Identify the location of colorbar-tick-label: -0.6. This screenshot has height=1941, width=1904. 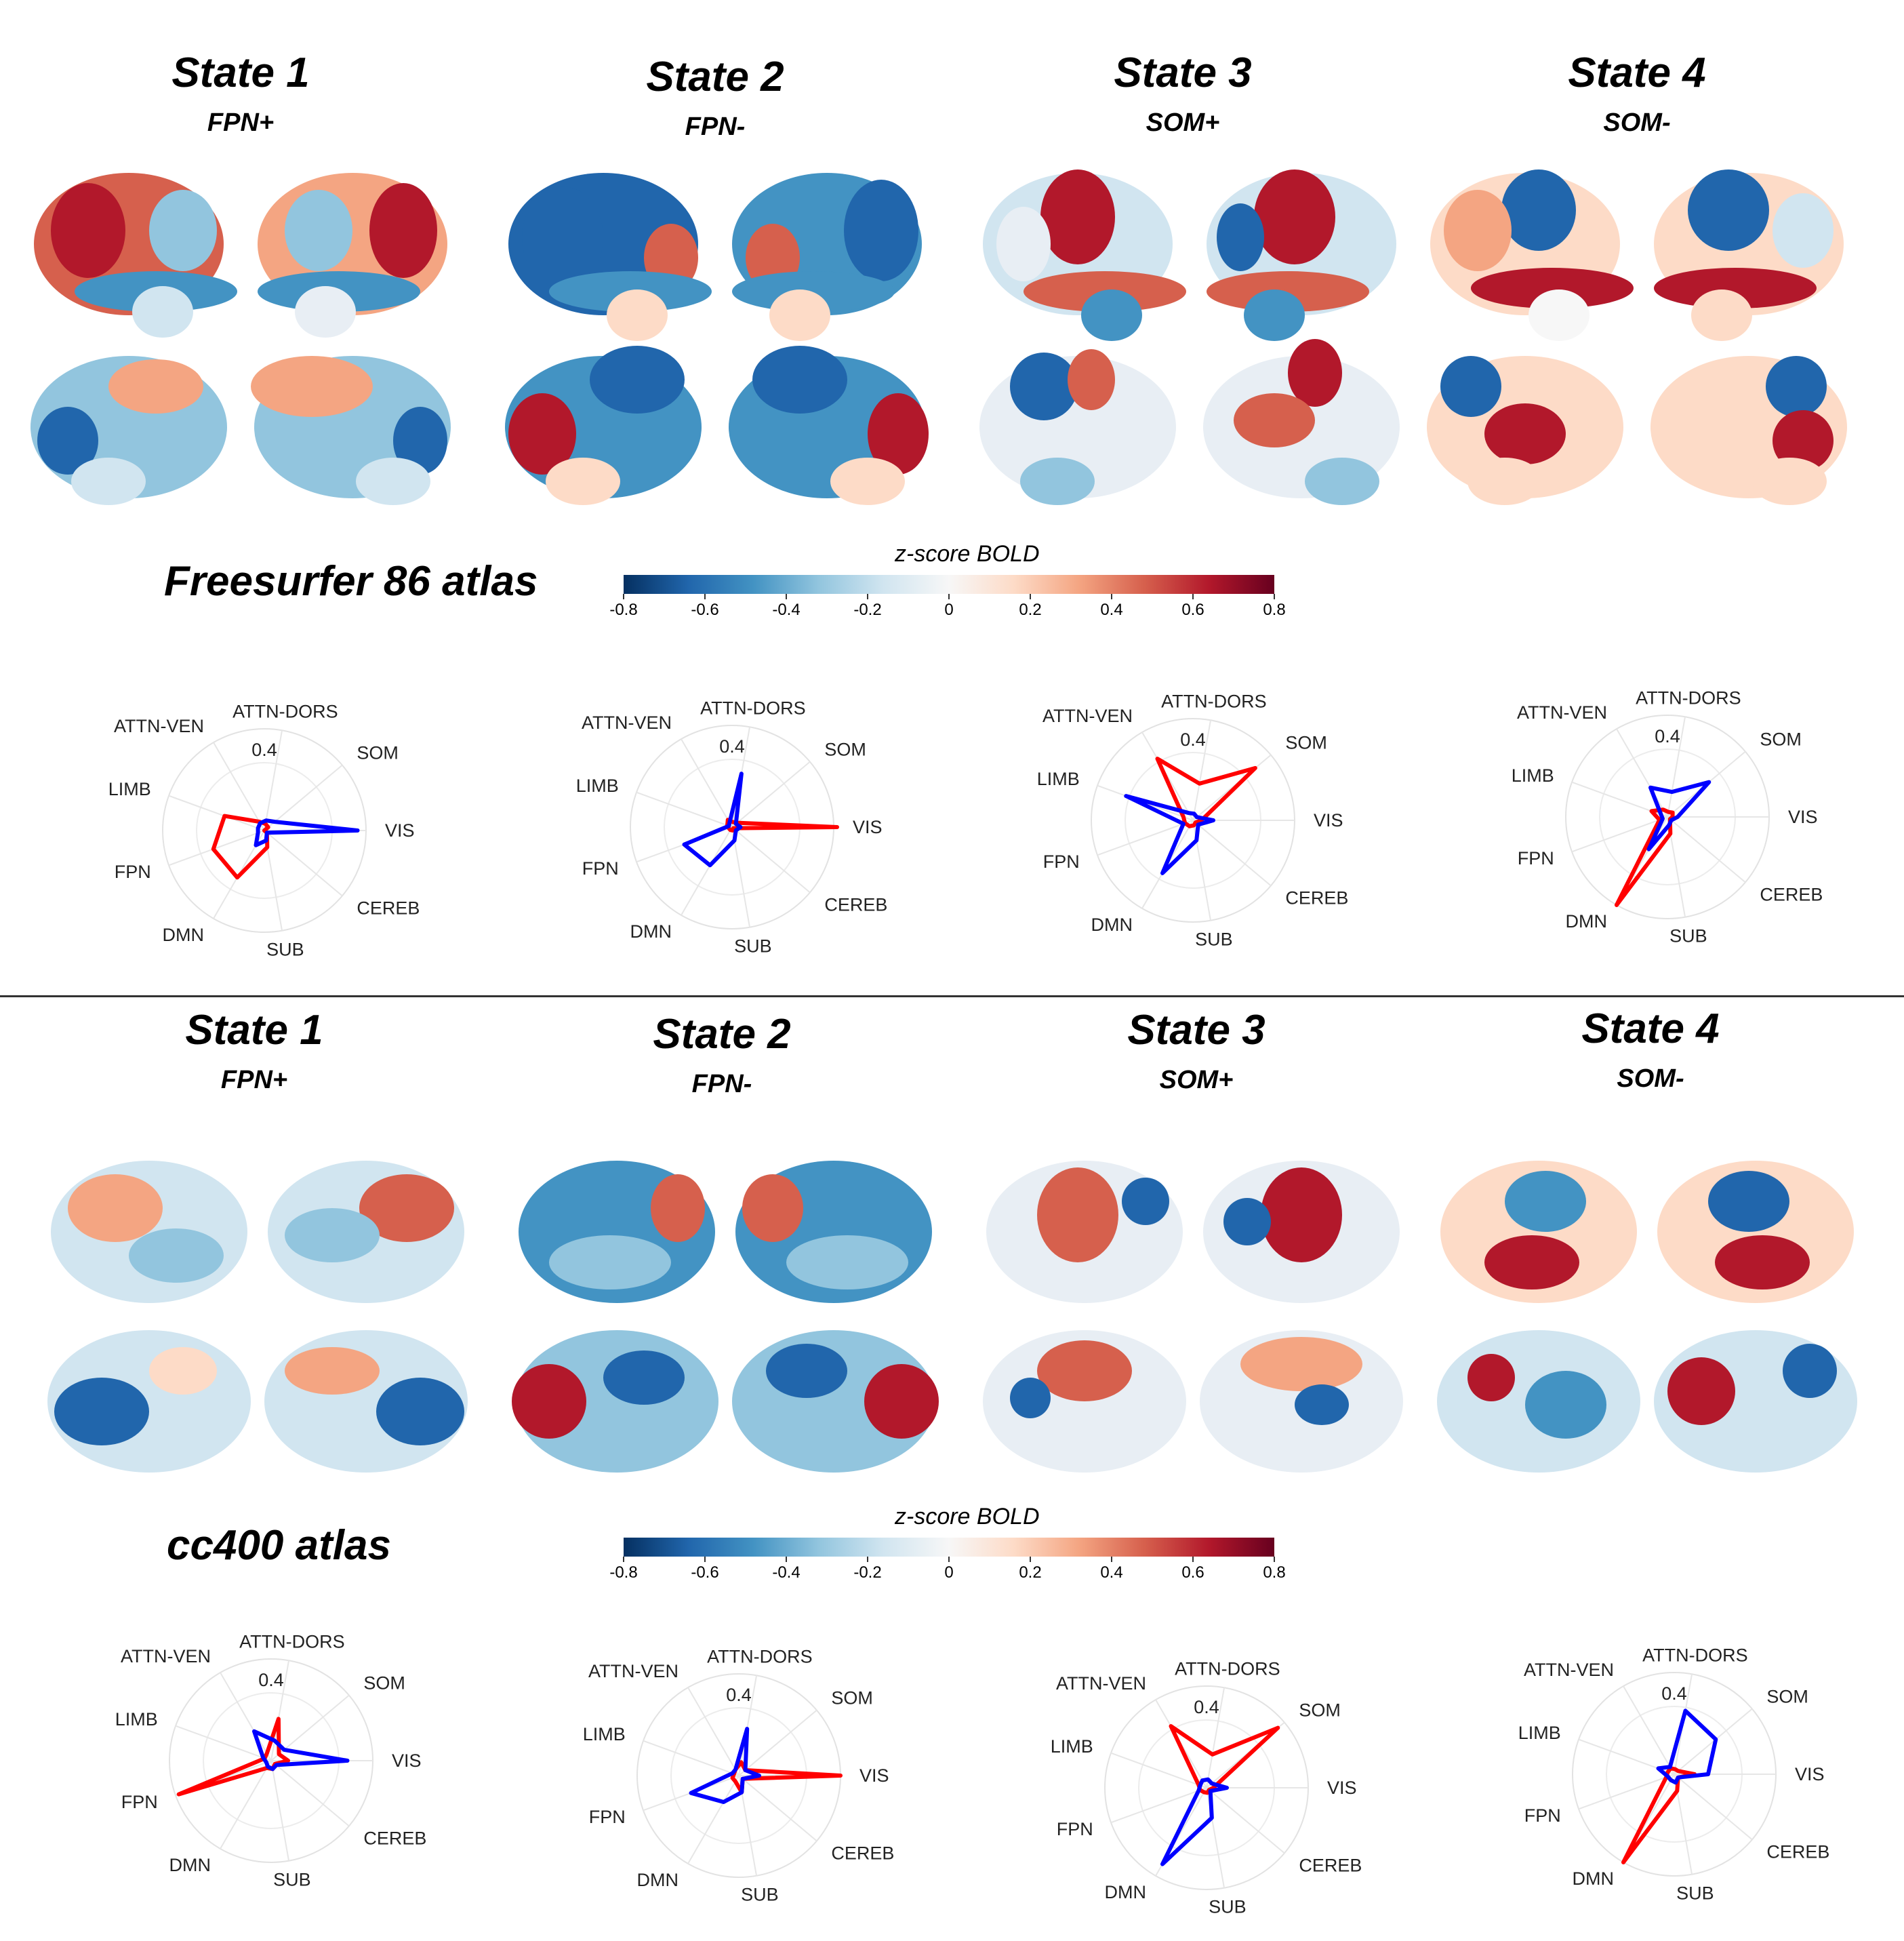
(705, 610).